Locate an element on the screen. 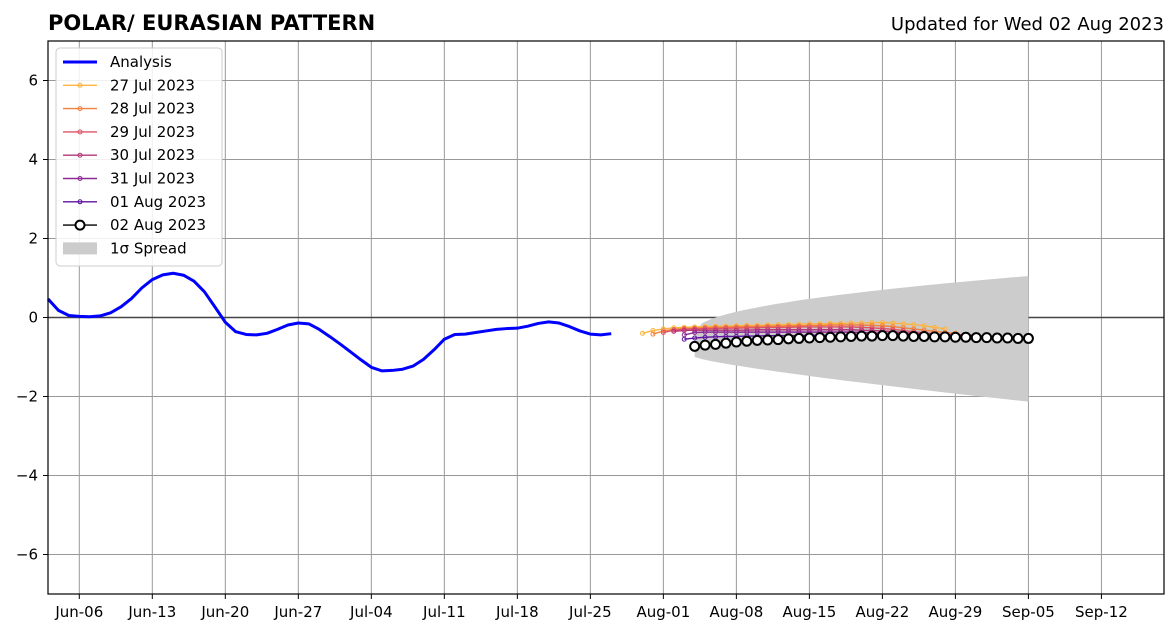 Image resolution: width=1176 pixels, height=633 pixels. chart-title: POLAR/ EURASIAN PATTERN is located at coordinates (211, 23).